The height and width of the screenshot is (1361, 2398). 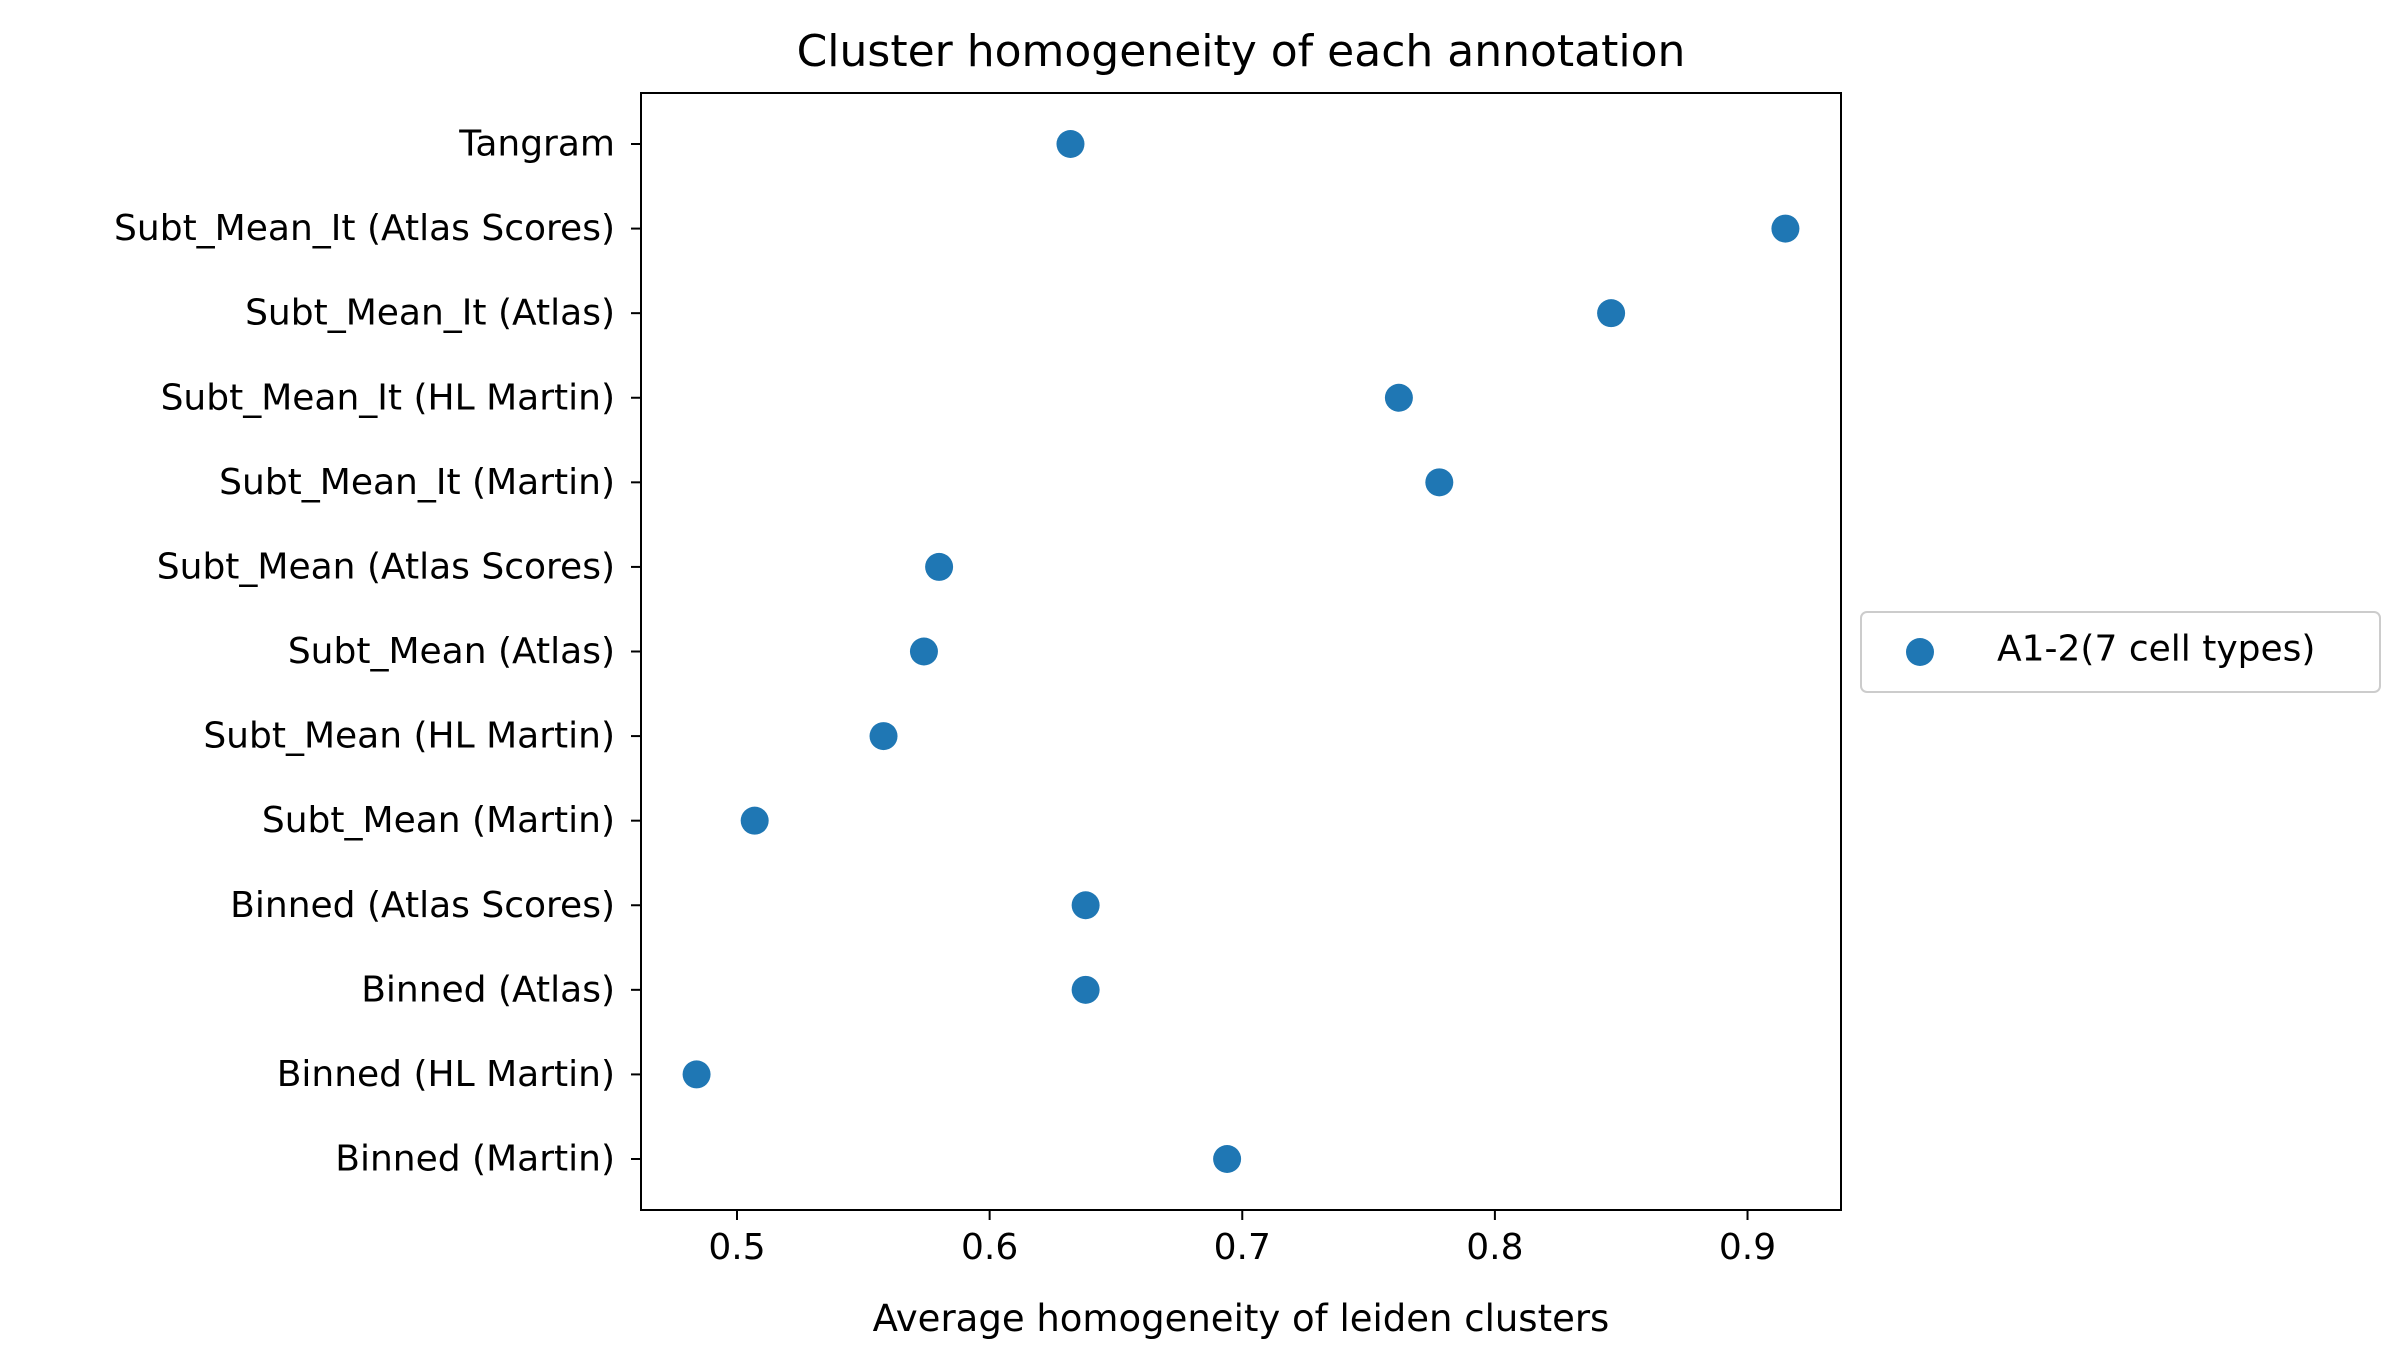 What do you see at coordinates (451, 651) in the screenshot?
I see `y-tick-label: Subt_Mean (Atlas)` at bounding box center [451, 651].